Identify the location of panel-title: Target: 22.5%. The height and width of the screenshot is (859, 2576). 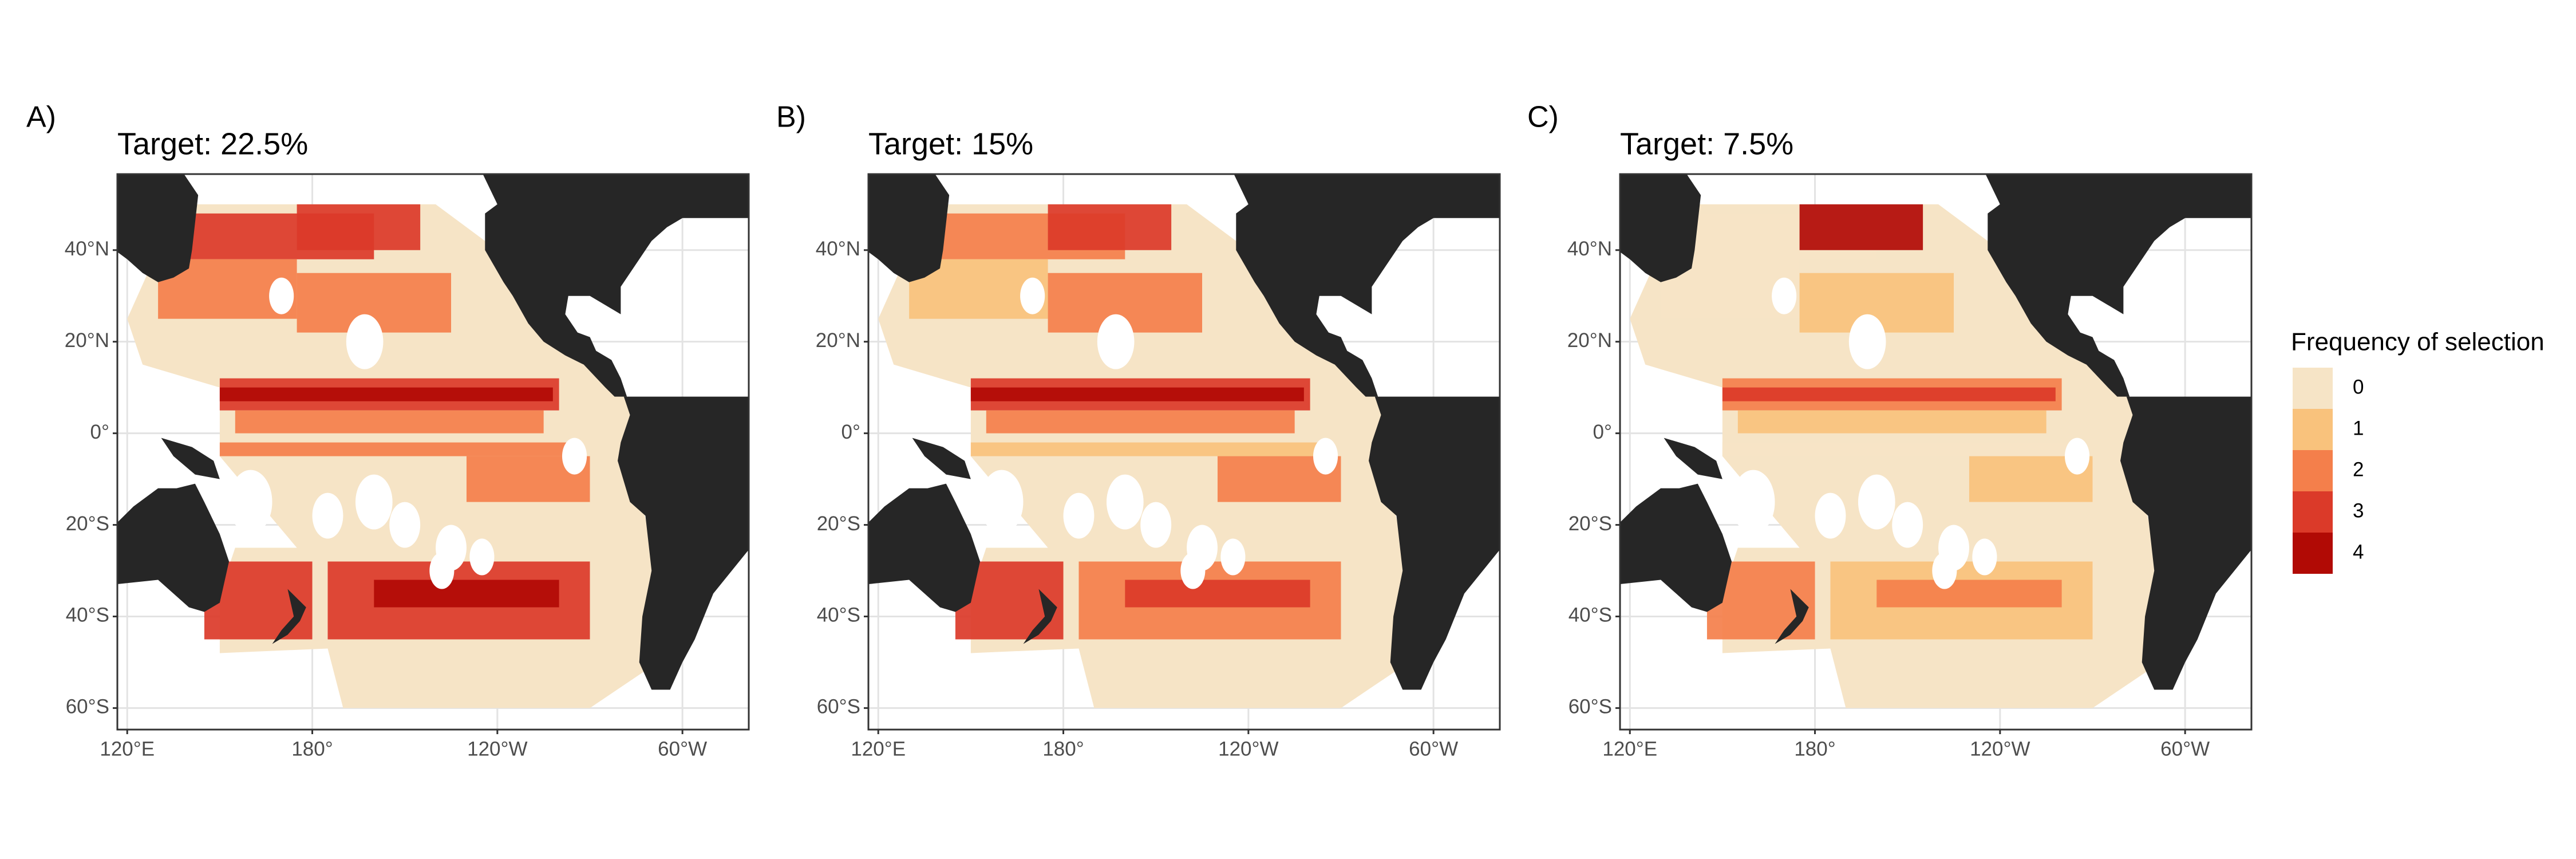
(212, 144).